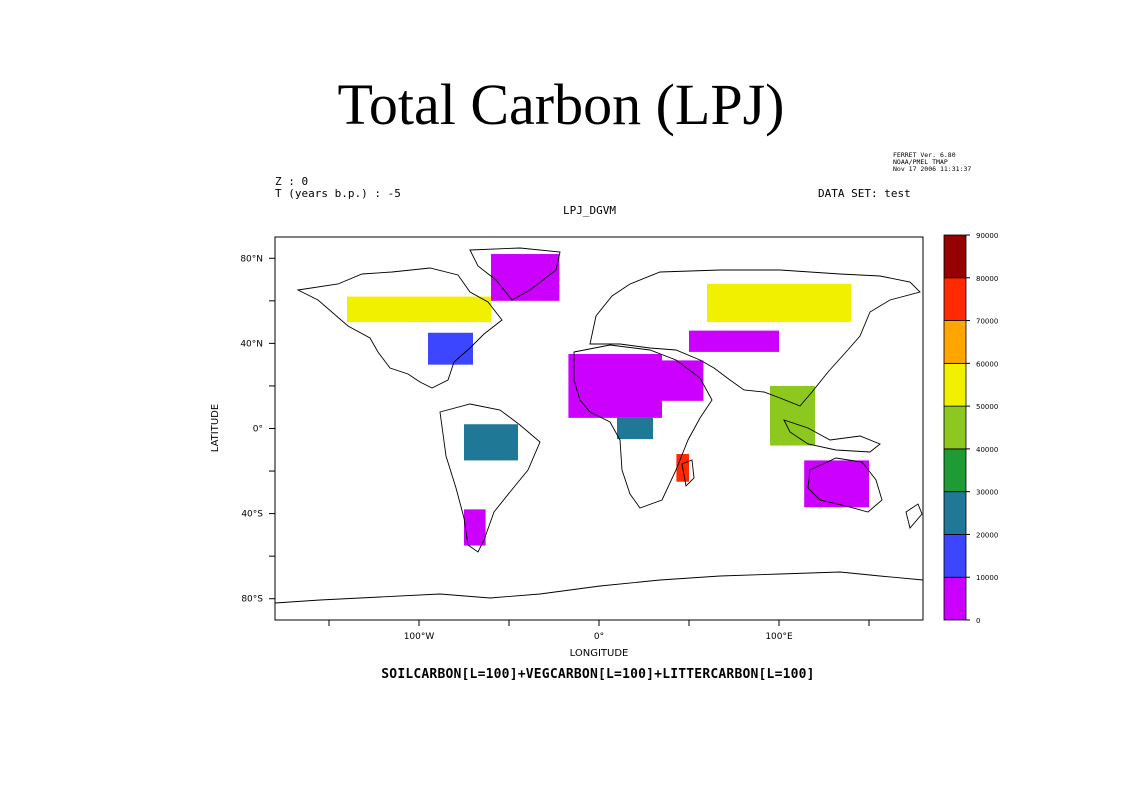 Image resolution: width=1122 pixels, height=793 pixels. What do you see at coordinates (615, 386) in the screenshot?
I see `region-sahara` at bounding box center [615, 386].